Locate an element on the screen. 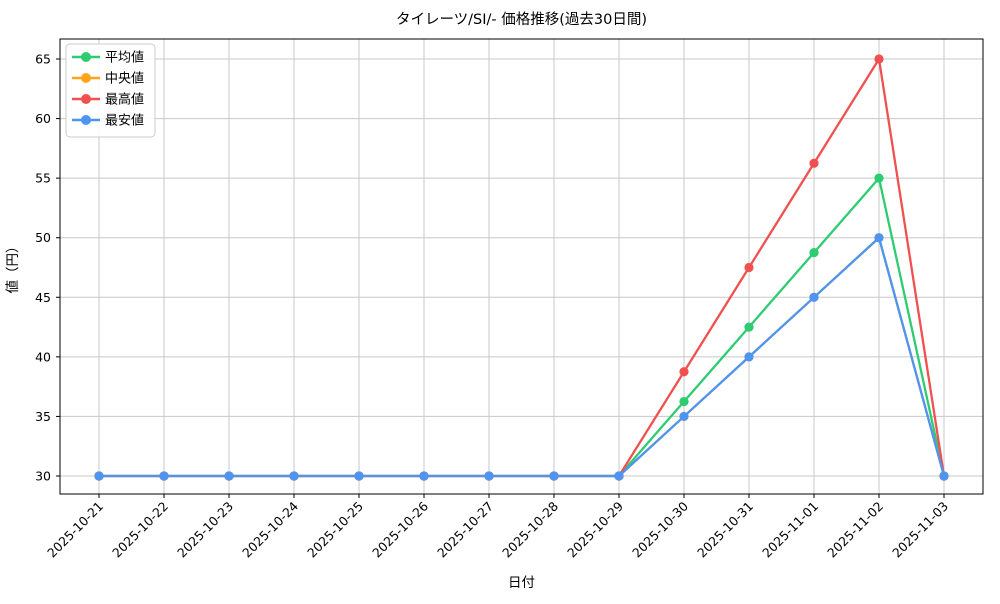 This screenshot has height=604, width=1000. legend-item-max: 最高値 is located at coordinates (108, 100).